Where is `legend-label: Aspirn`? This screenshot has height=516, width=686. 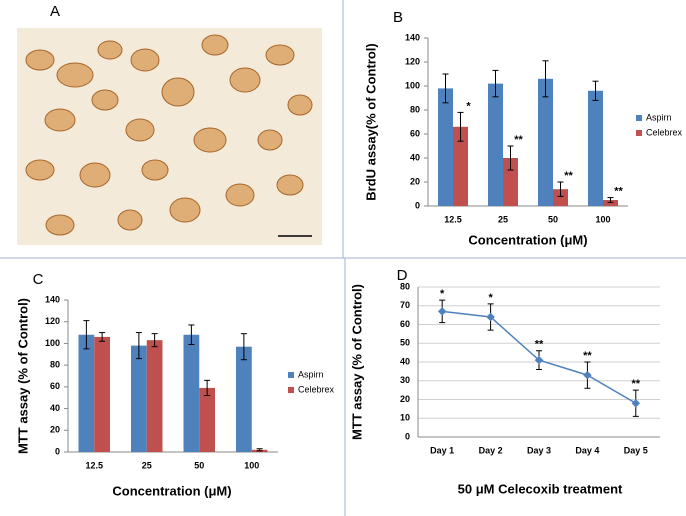
legend-label: Aspirn is located at coordinates (659, 117).